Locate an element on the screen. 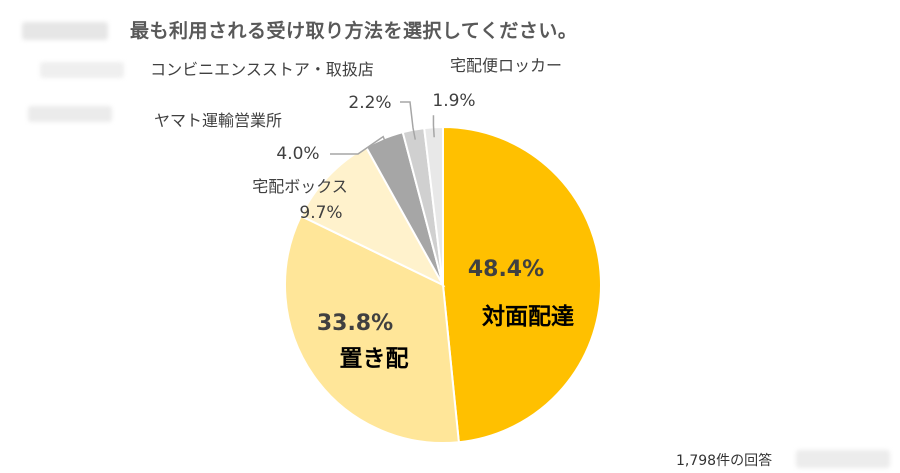 This screenshot has height=473, width=900. category-label-2: 宅配ボックス is located at coordinates (300, 186).